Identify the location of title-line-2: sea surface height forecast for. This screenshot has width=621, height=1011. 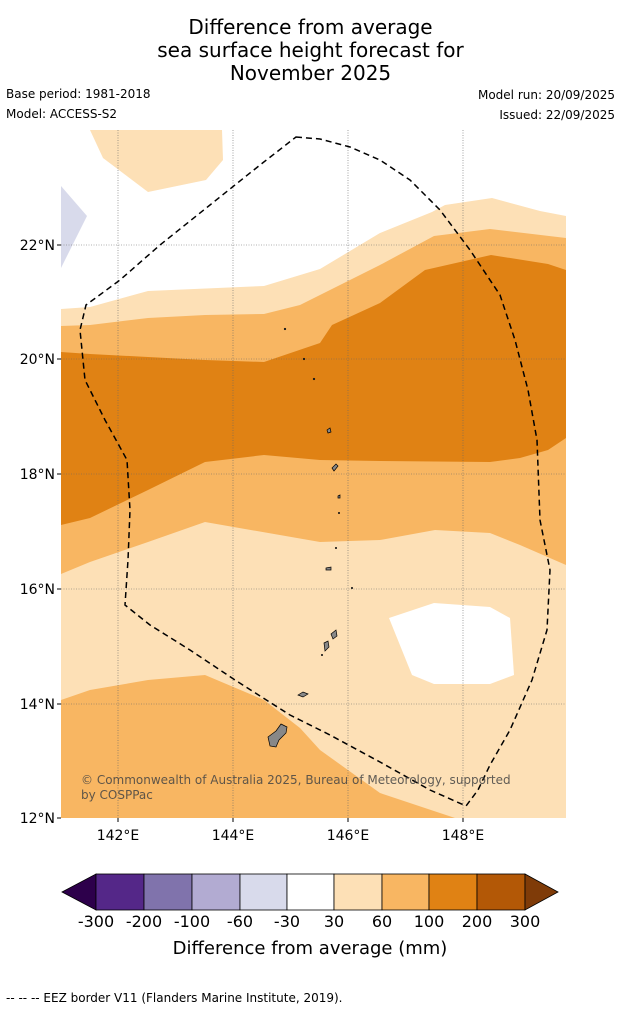
(310, 50).